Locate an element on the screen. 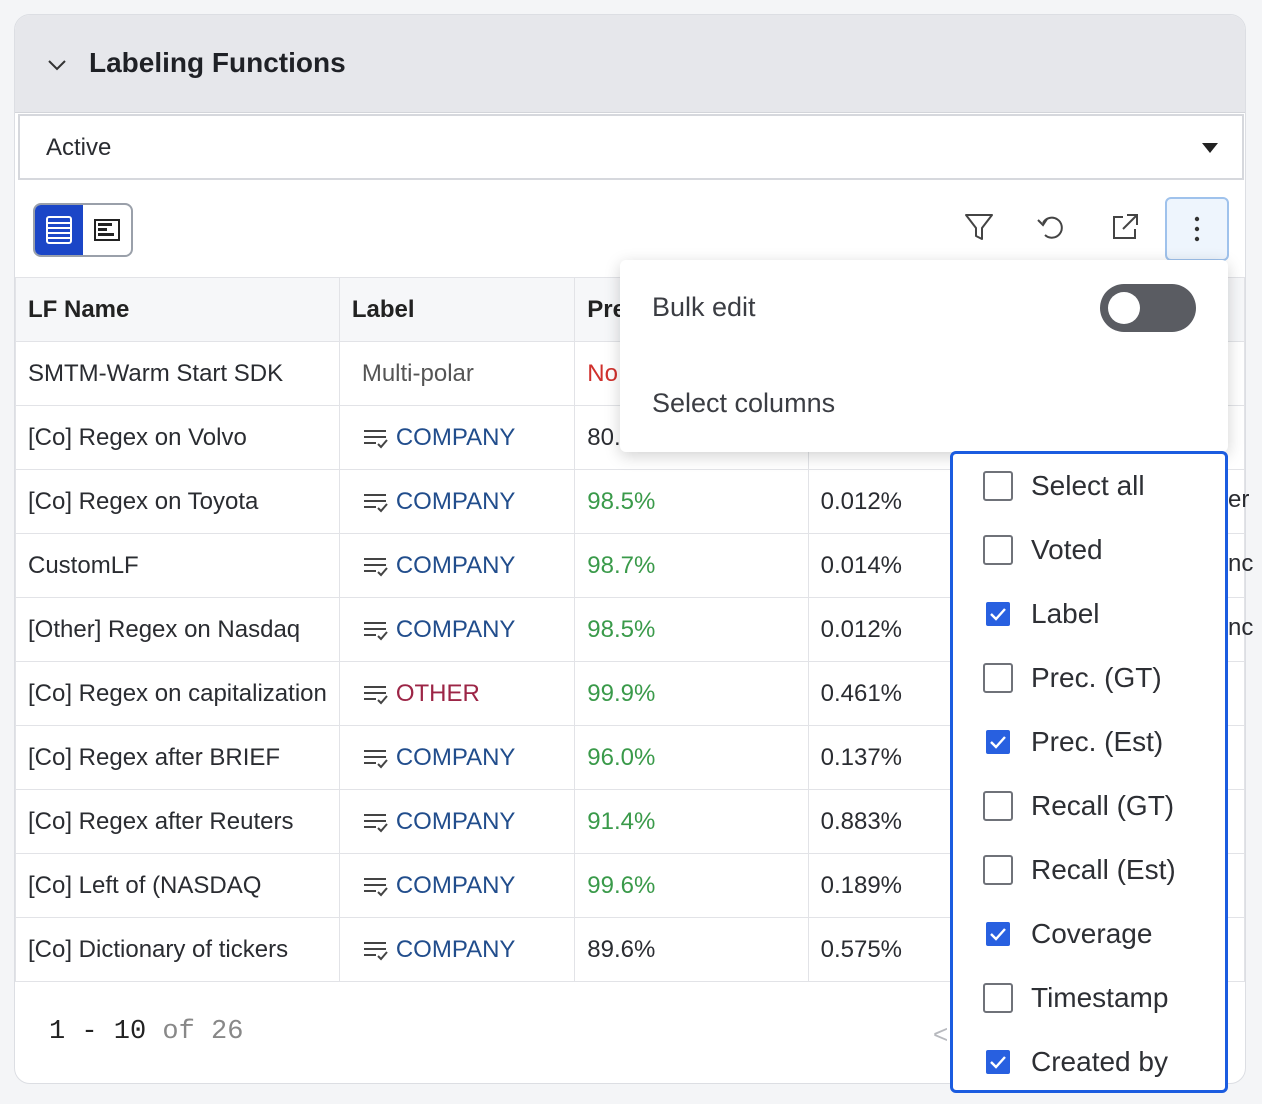 This screenshot has height=1104, width=1262. label-cell: Multi-polar is located at coordinates (457, 373).